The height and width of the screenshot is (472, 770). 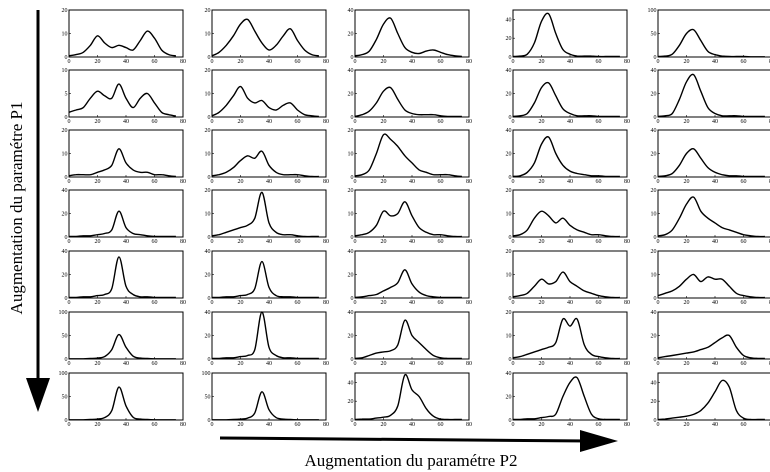 I want to click on p2-arrow, so click(x=418, y=441).